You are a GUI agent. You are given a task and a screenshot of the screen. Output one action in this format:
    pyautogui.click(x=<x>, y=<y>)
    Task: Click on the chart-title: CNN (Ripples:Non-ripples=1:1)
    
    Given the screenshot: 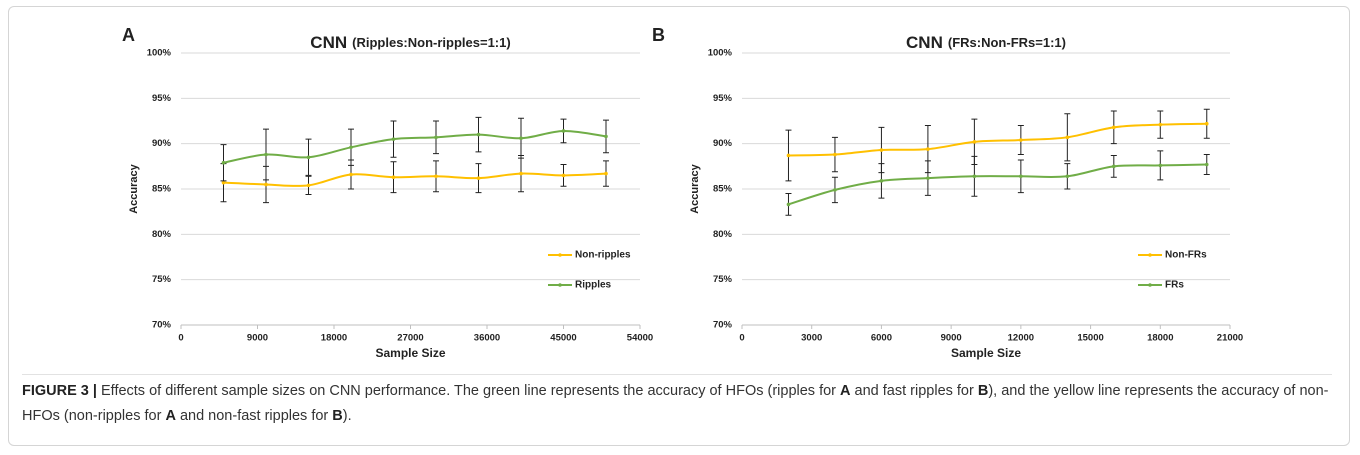 What is the action you would take?
    pyautogui.click(x=410, y=42)
    